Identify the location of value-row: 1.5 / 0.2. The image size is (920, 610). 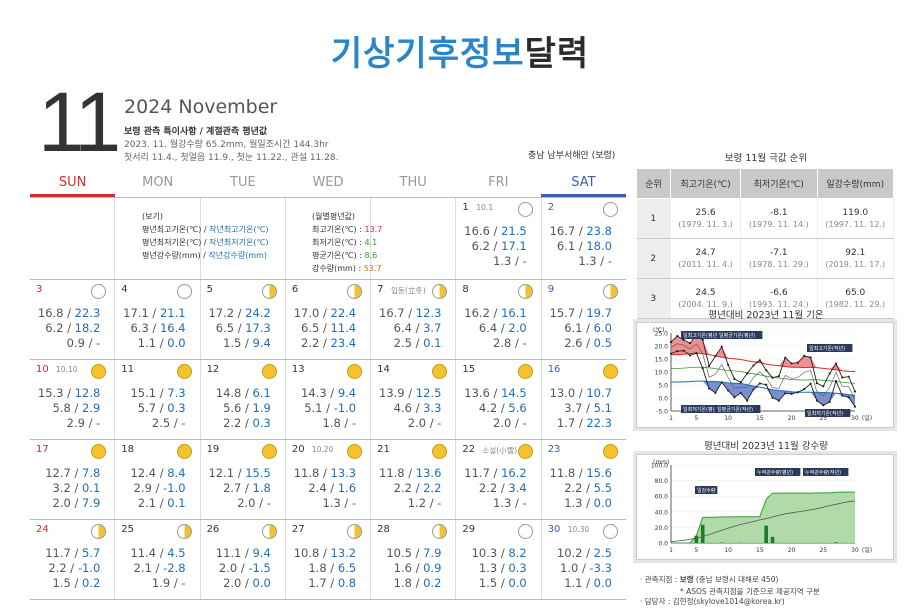
(73, 583).